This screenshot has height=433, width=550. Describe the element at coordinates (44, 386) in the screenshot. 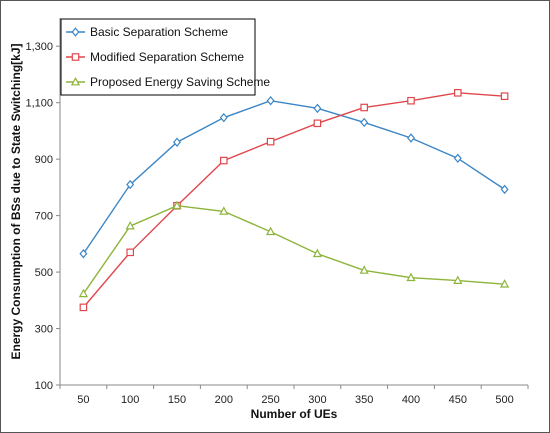

I see `y-tick-label: 100` at that location.